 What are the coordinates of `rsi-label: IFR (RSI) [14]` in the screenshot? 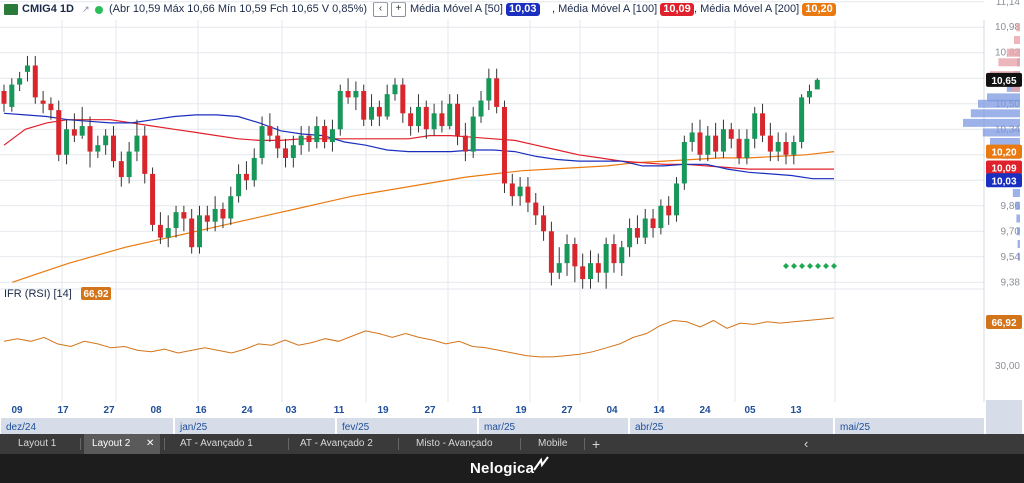 It's located at (38, 294).